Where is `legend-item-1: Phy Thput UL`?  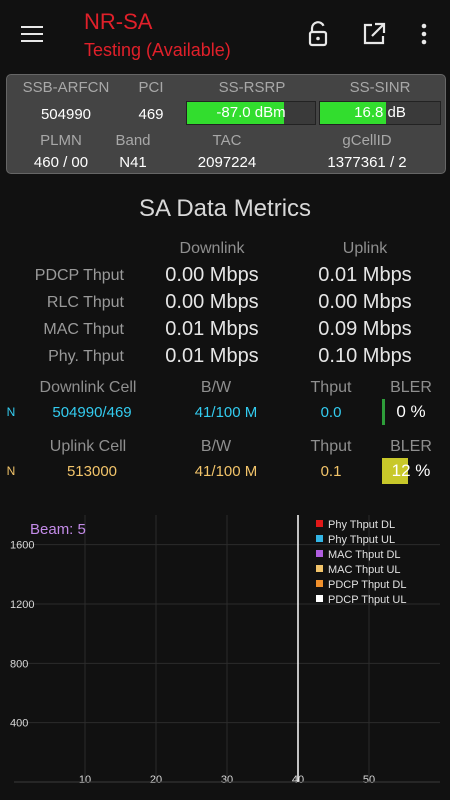 legend-item-1: Phy Thput UL is located at coordinates (361, 540).